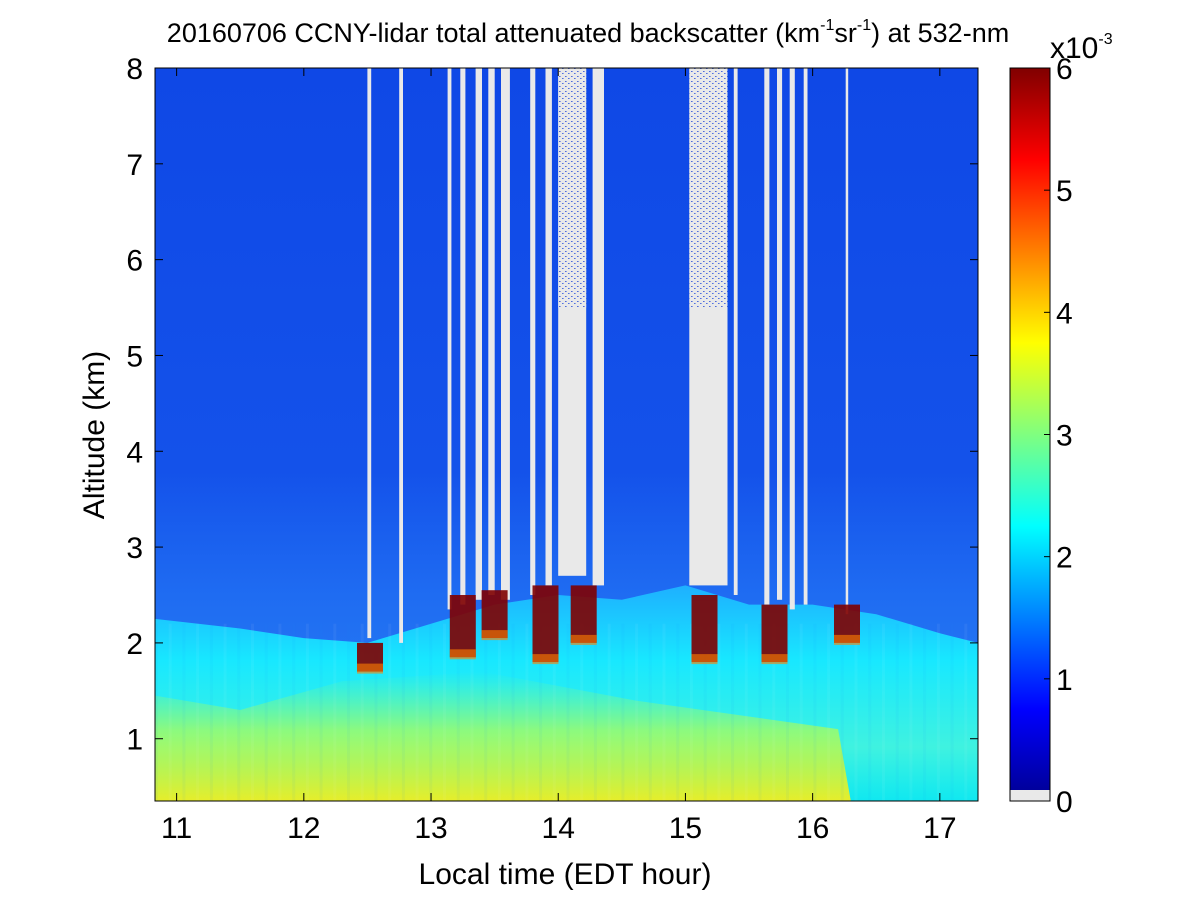  What do you see at coordinates (812, 828) in the screenshot?
I see `x-tick-label: 16` at bounding box center [812, 828].